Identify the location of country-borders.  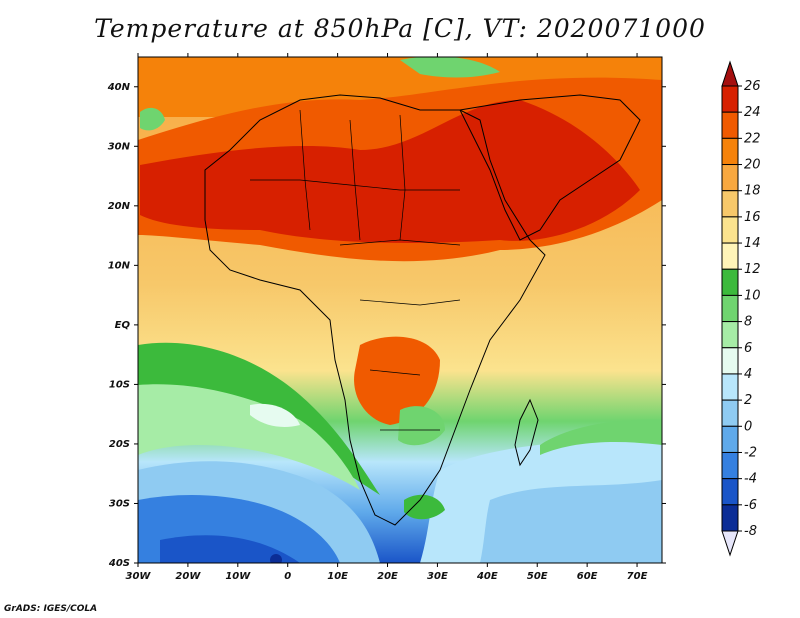
(355, 270).